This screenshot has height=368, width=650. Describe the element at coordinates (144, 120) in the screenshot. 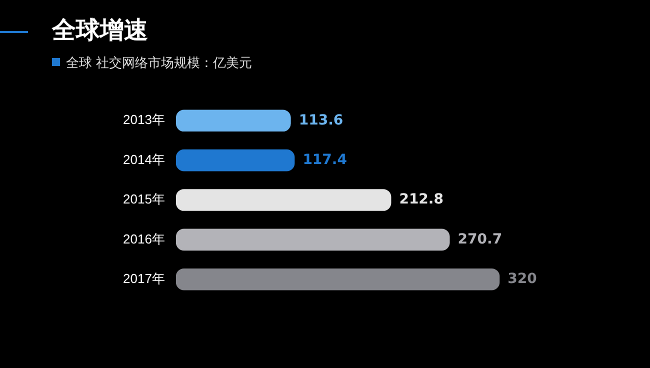

I see `y-tick-label: 2013年` at that location.